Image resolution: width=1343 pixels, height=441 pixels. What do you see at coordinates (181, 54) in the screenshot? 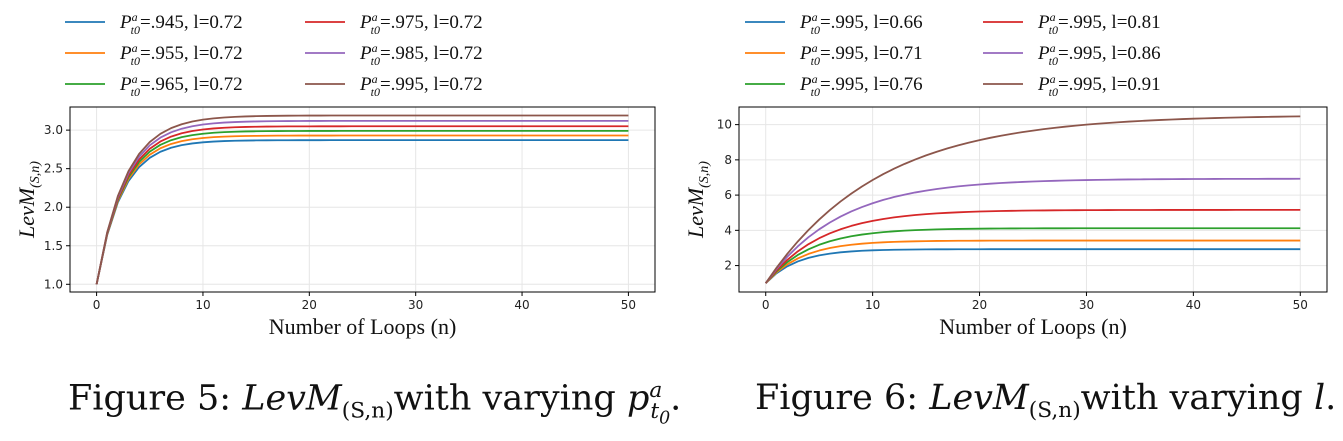
I see `legend-label-2: Pa t0=.955, l=0.72` at bounding box center [181, 54].